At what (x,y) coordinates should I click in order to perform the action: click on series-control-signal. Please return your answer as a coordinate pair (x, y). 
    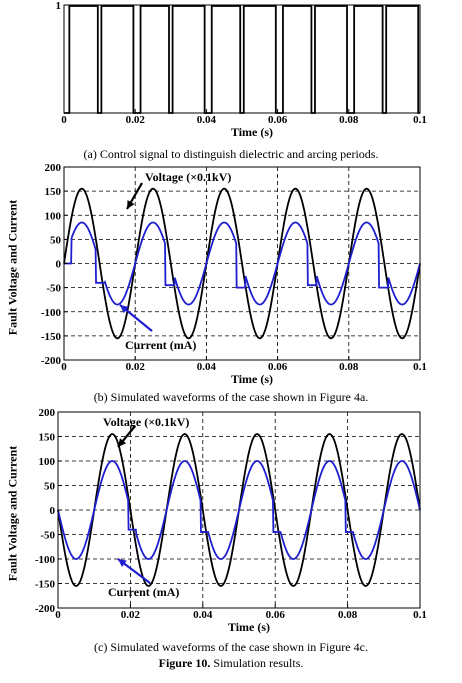
    Looking at the image, I should click on (242, 59).